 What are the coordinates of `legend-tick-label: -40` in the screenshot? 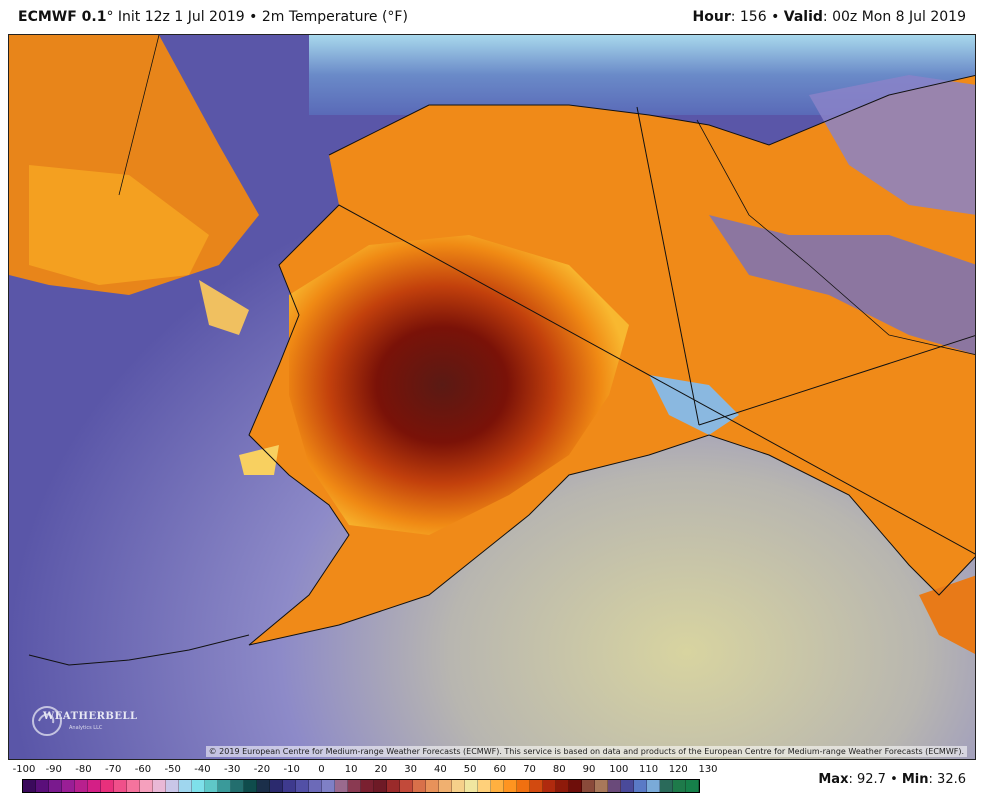 It's located at (202, 769).